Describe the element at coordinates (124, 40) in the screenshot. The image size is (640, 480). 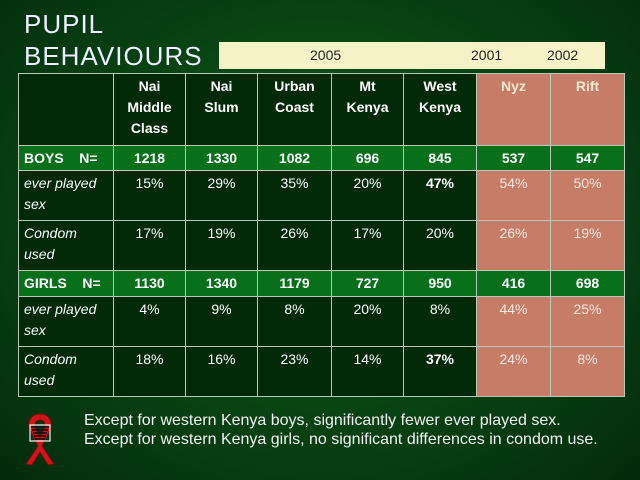
I see `page-title: PUPIL BEHAVIOURS` at that location.